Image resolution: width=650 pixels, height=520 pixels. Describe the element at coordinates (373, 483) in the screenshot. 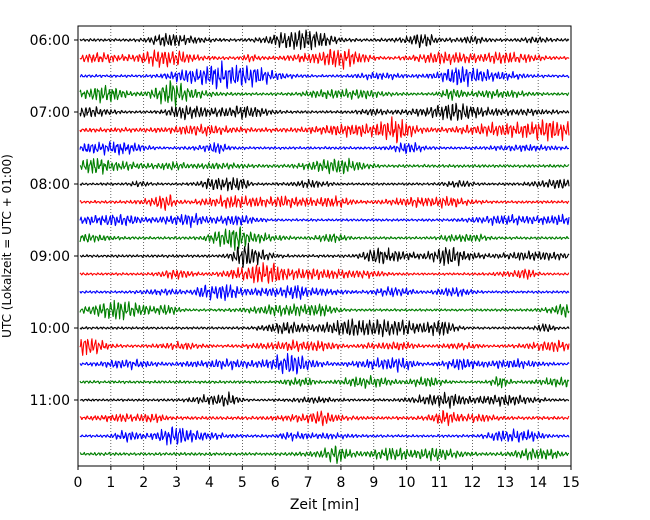

I see `x-tick-label: 9` at that location.